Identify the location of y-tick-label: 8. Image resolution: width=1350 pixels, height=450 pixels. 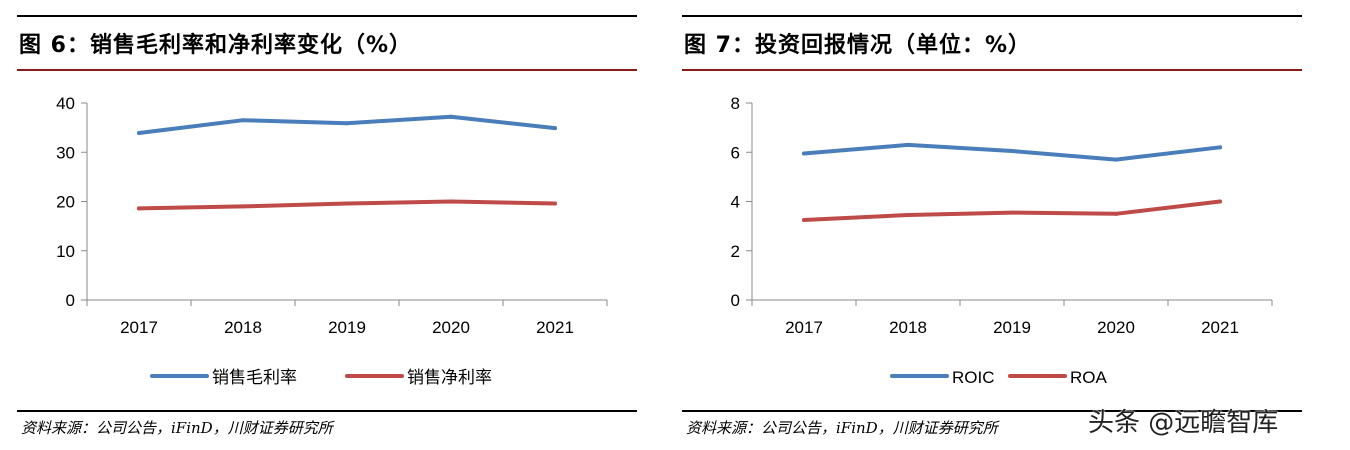
(735, 103).